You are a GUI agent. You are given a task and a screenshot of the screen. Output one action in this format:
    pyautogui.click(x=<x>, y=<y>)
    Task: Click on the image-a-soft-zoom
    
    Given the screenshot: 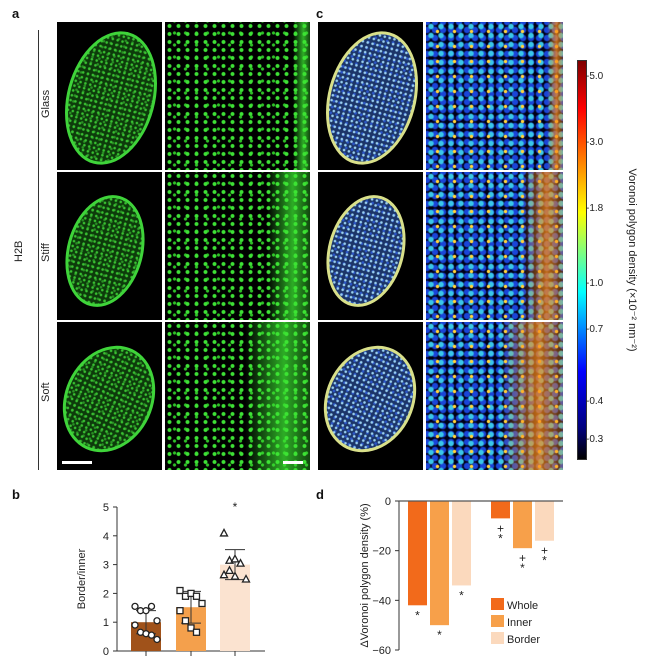 What is the action you would take?
    pyautogui.click(x=237, y=396)
    